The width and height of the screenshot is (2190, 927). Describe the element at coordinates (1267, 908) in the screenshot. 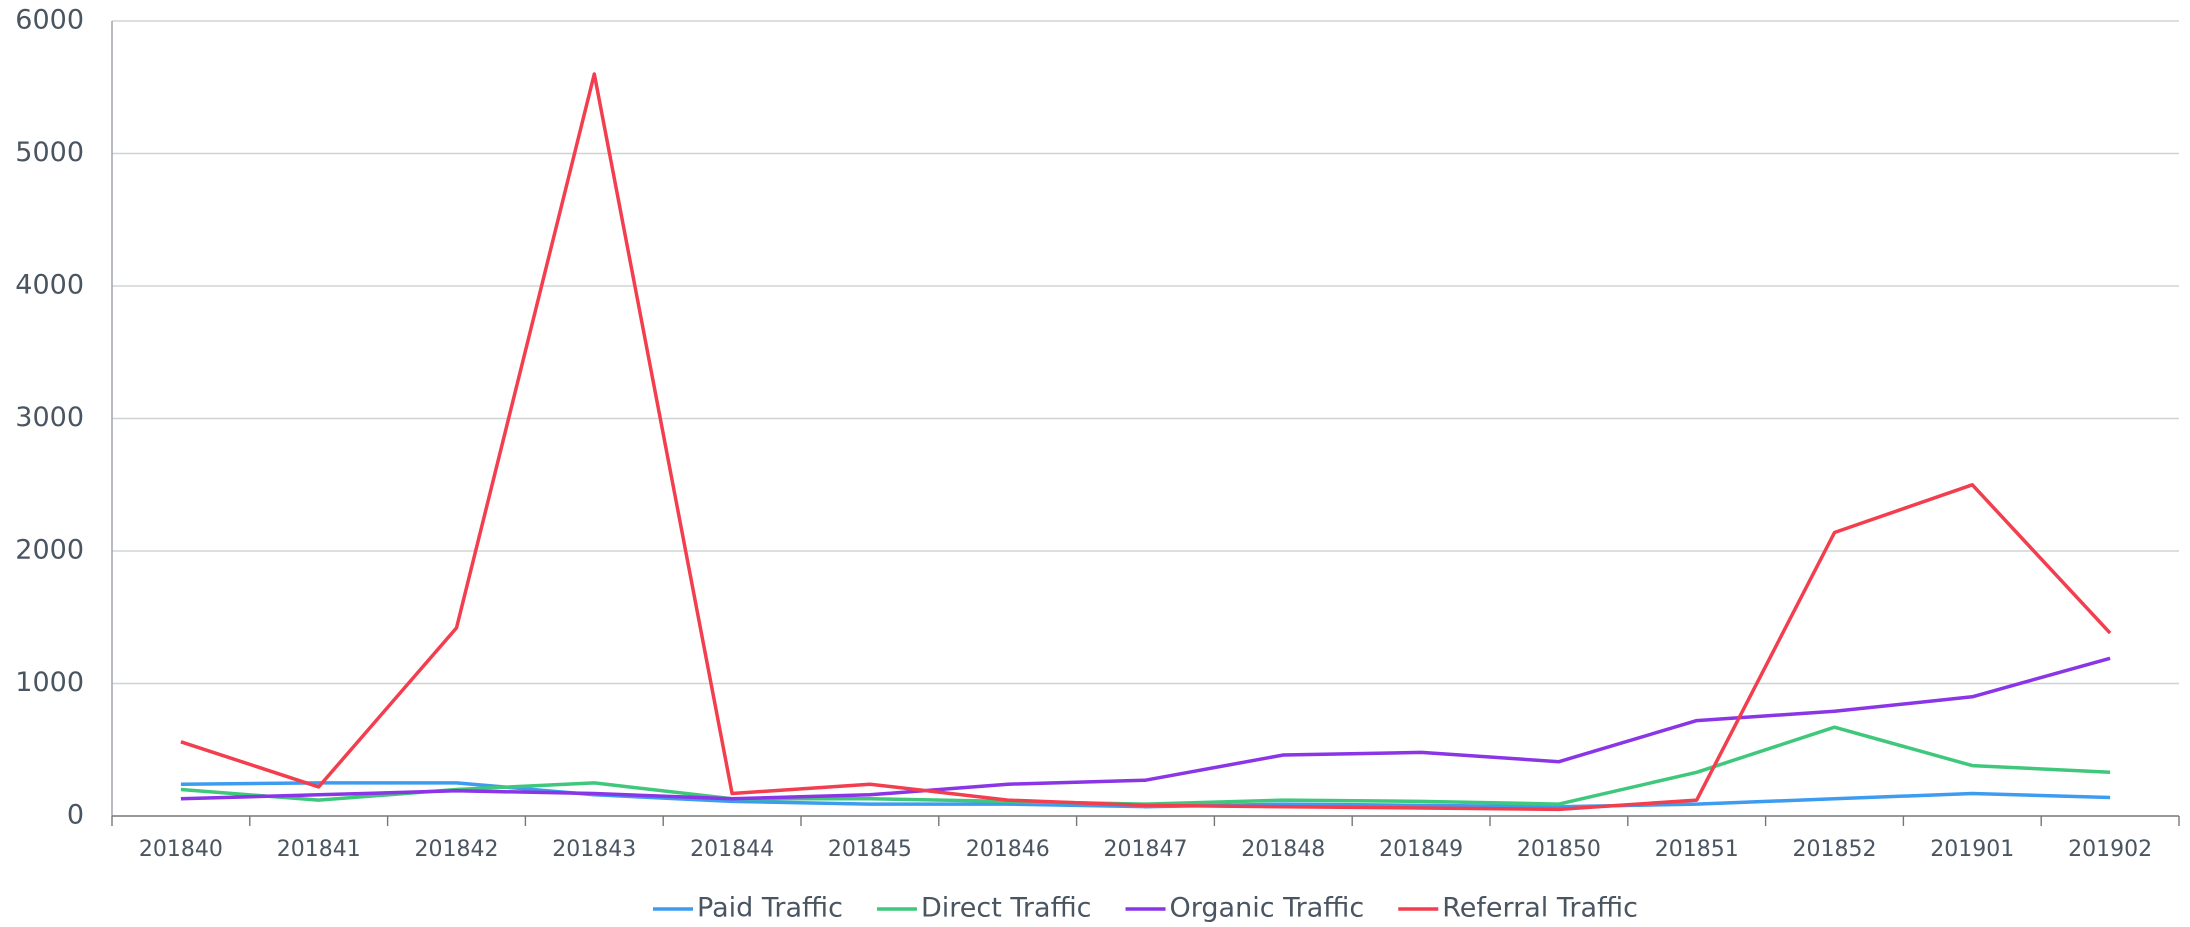

I see `legend-label: Organic Traffic` at that location.